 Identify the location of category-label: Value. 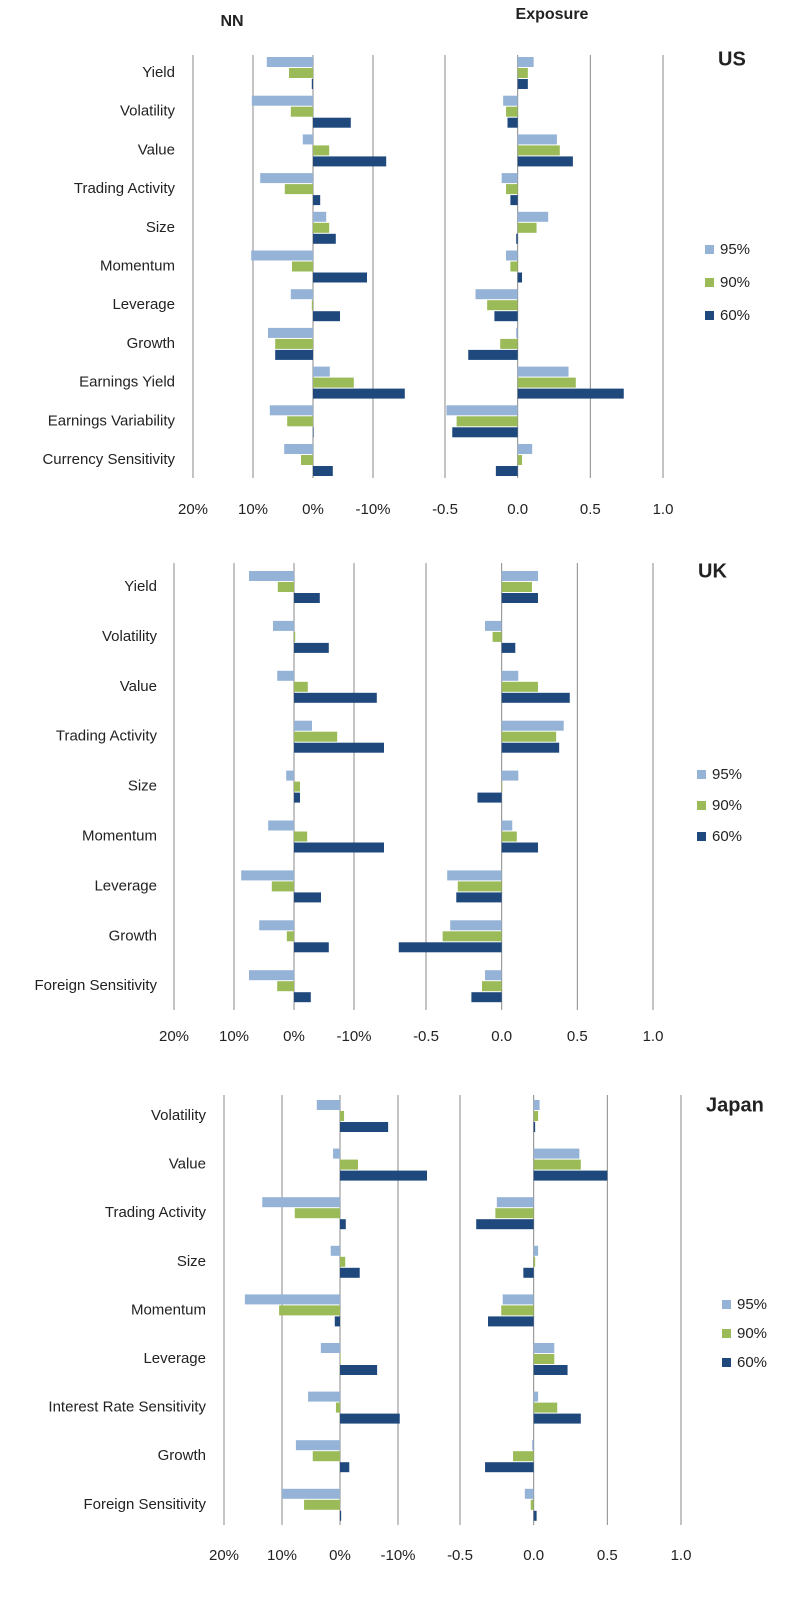
(138, 686).